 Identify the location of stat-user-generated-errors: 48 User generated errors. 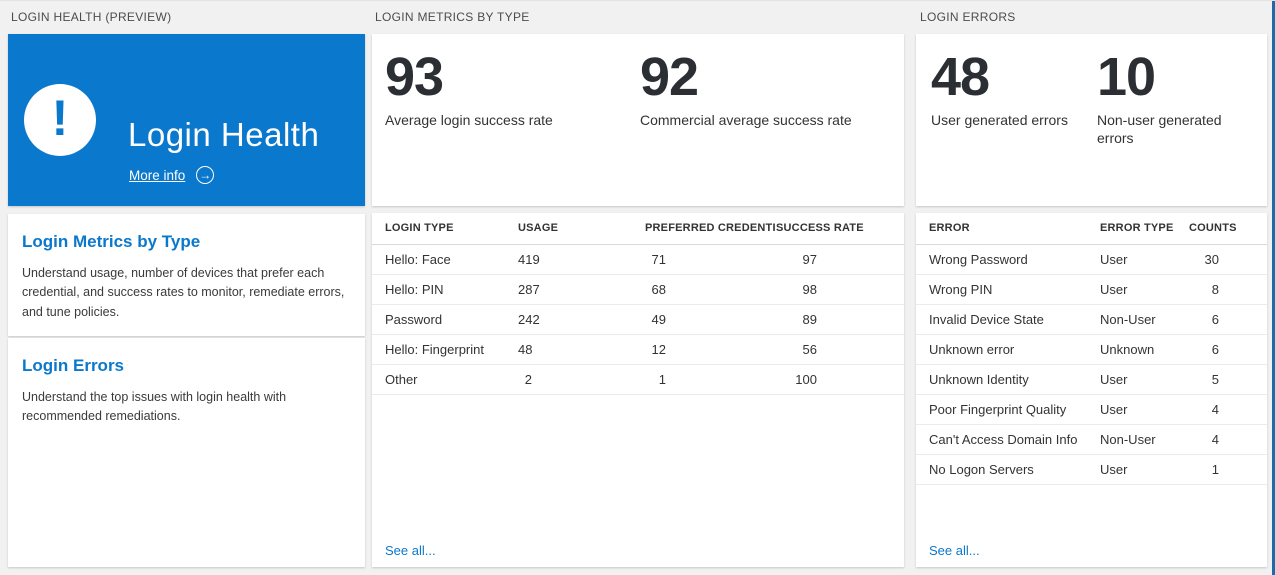
(999, 90).